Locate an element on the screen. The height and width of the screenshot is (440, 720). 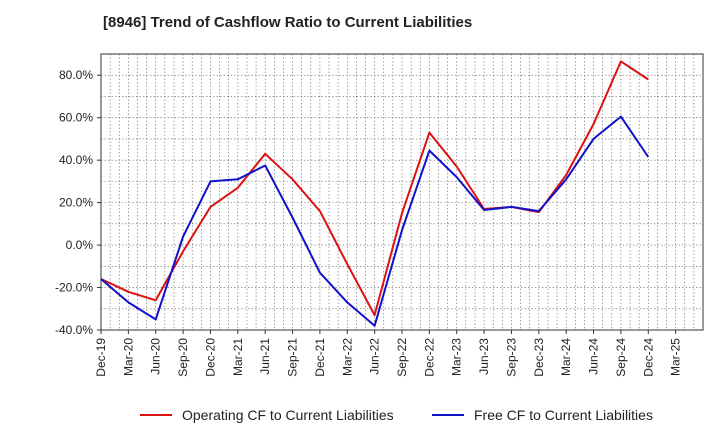
x-tick-label: Mar-23 is located at coordinates (457, 357).